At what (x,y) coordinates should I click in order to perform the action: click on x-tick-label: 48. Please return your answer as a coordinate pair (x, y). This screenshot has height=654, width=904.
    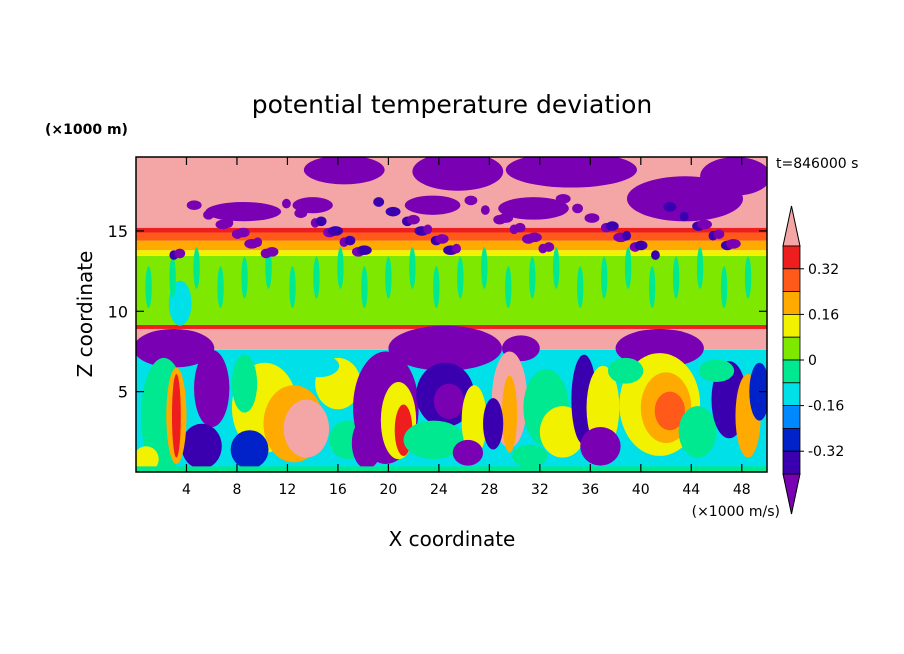
    Looking at the image, I should click on (742, 490).